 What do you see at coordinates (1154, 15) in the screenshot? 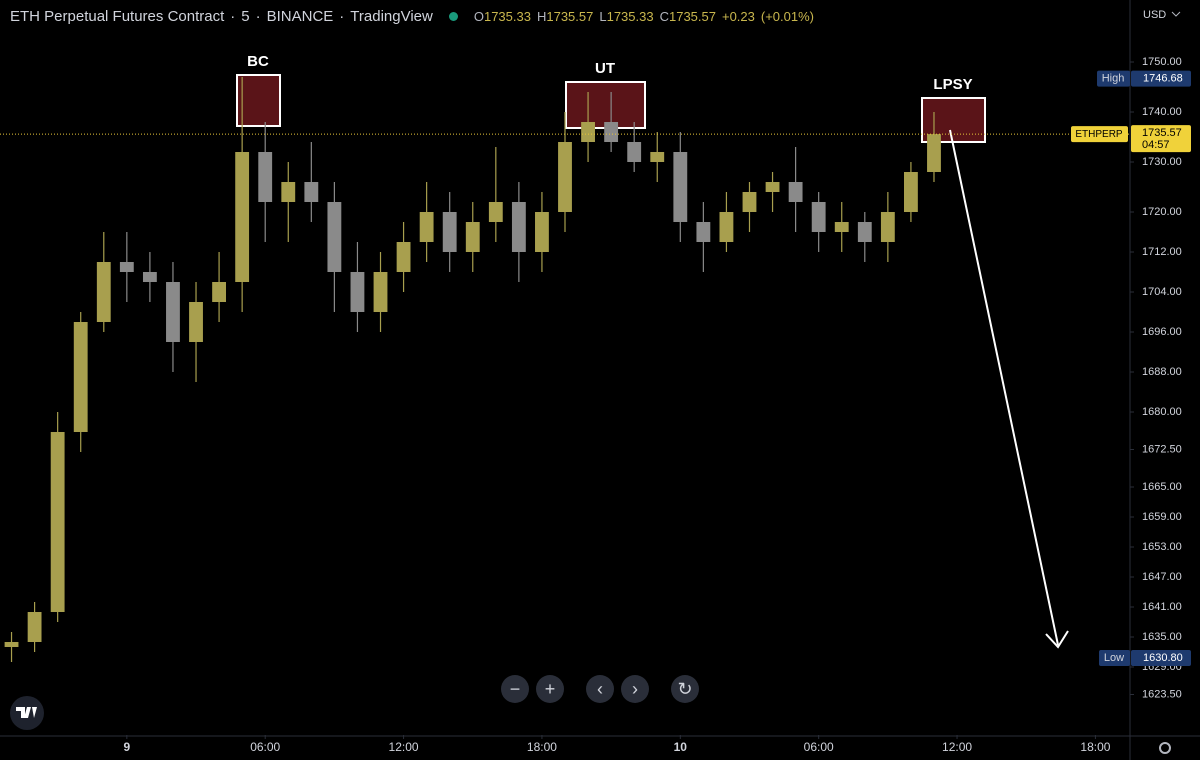
I see `currency: USD` at bounding box center [1154, 15].